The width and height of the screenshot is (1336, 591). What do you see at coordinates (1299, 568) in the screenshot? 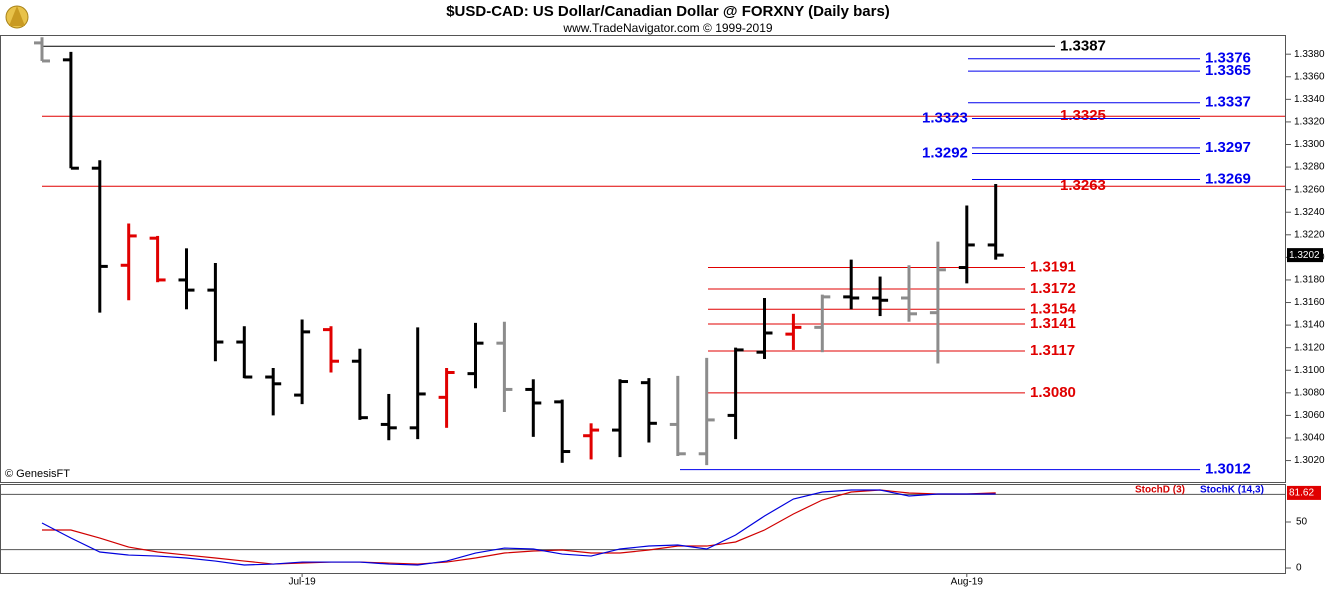
I see `y-tick-label: 0` at bounding box center [1299, 568].